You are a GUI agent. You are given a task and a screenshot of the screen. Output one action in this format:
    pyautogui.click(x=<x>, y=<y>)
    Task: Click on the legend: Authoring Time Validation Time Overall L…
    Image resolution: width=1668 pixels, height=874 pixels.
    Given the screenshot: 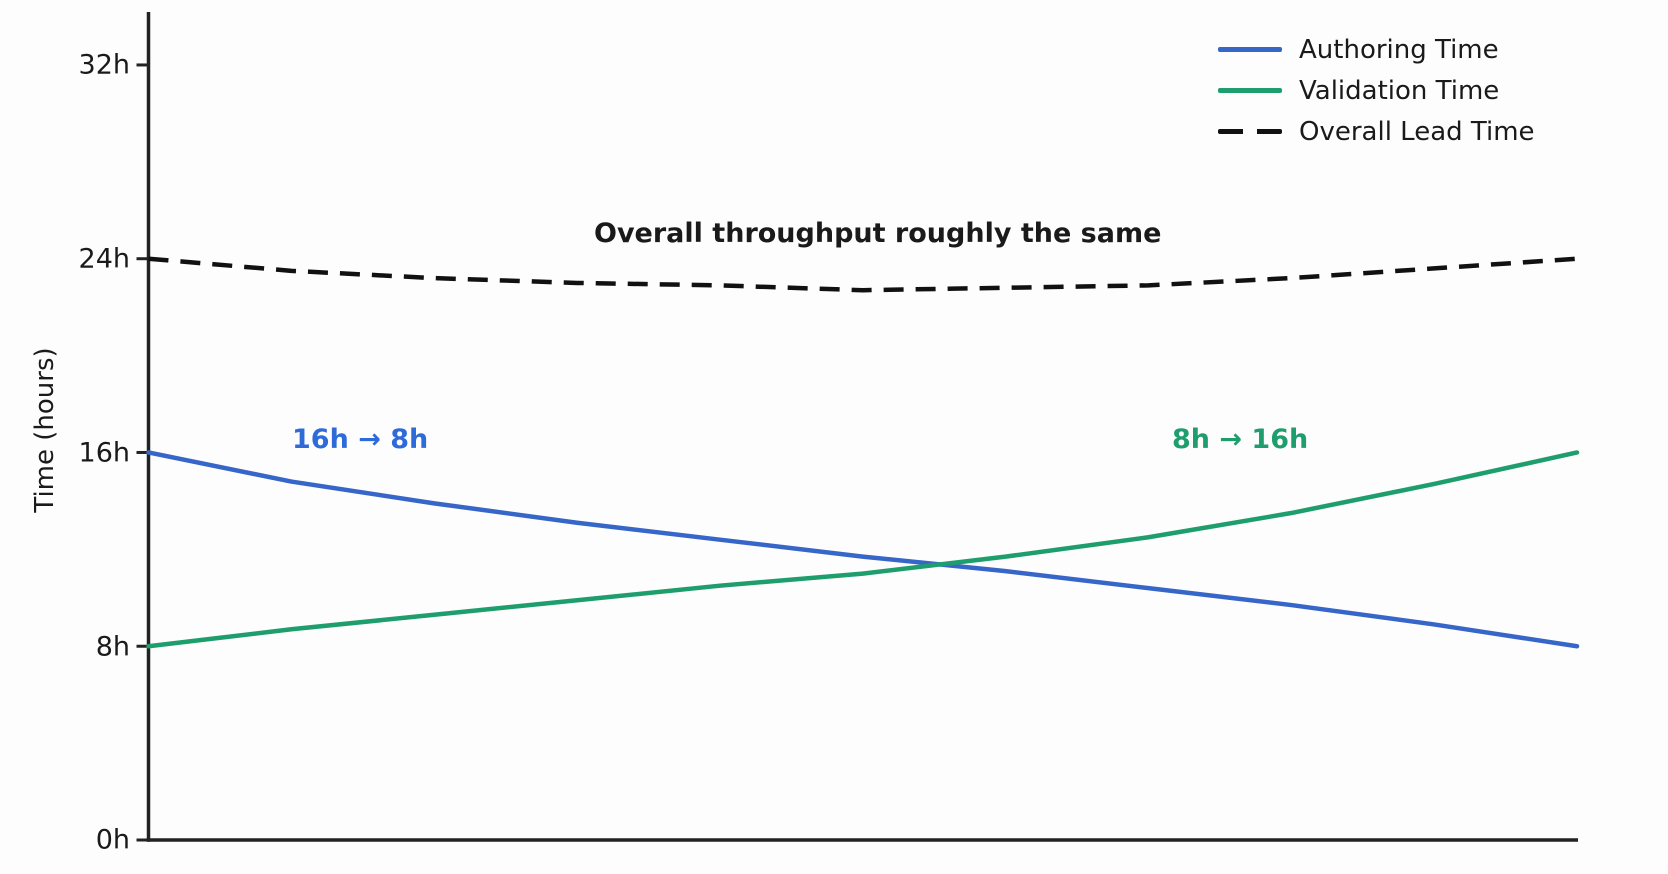 What is the action you would take?
    pyautogui.click(x=1376, y=90)
    